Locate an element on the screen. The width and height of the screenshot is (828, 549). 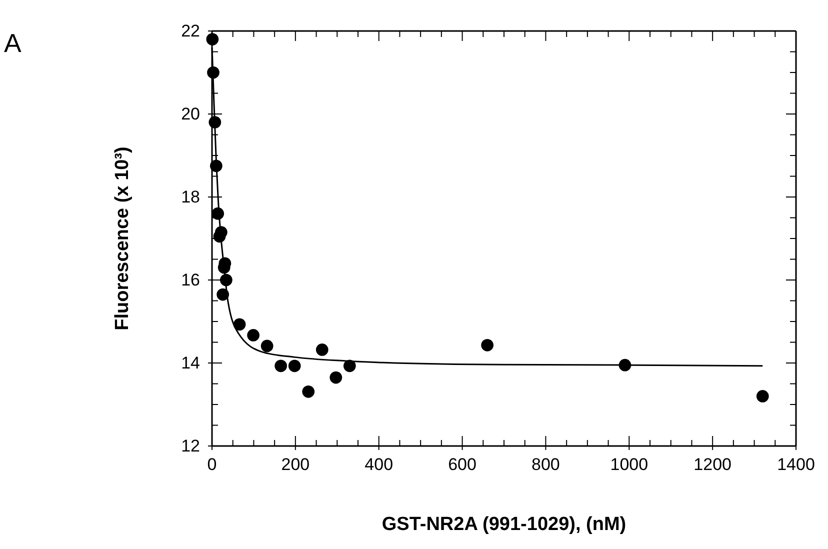
x-axis-title: GST-NR2A (991-1029), (nM) is located at coordinates (504, 524).